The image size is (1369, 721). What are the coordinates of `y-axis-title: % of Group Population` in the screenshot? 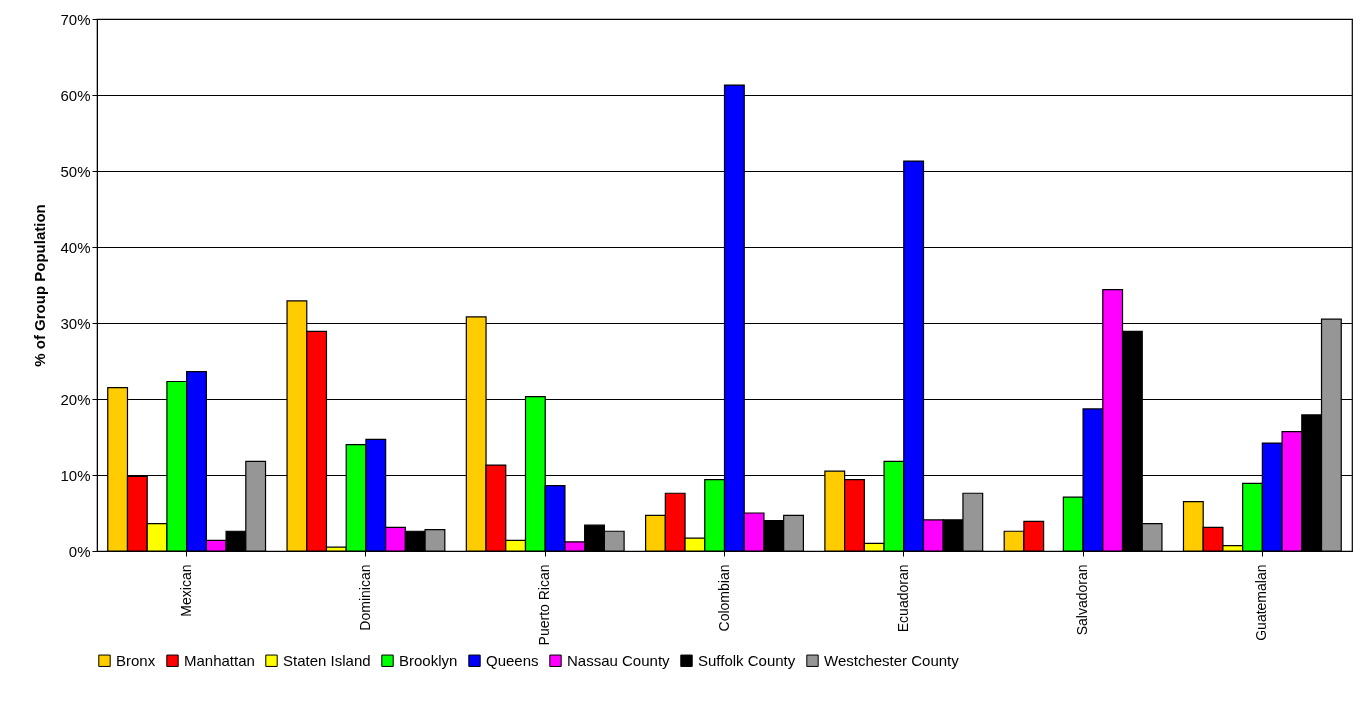 It's located at (40, 285).